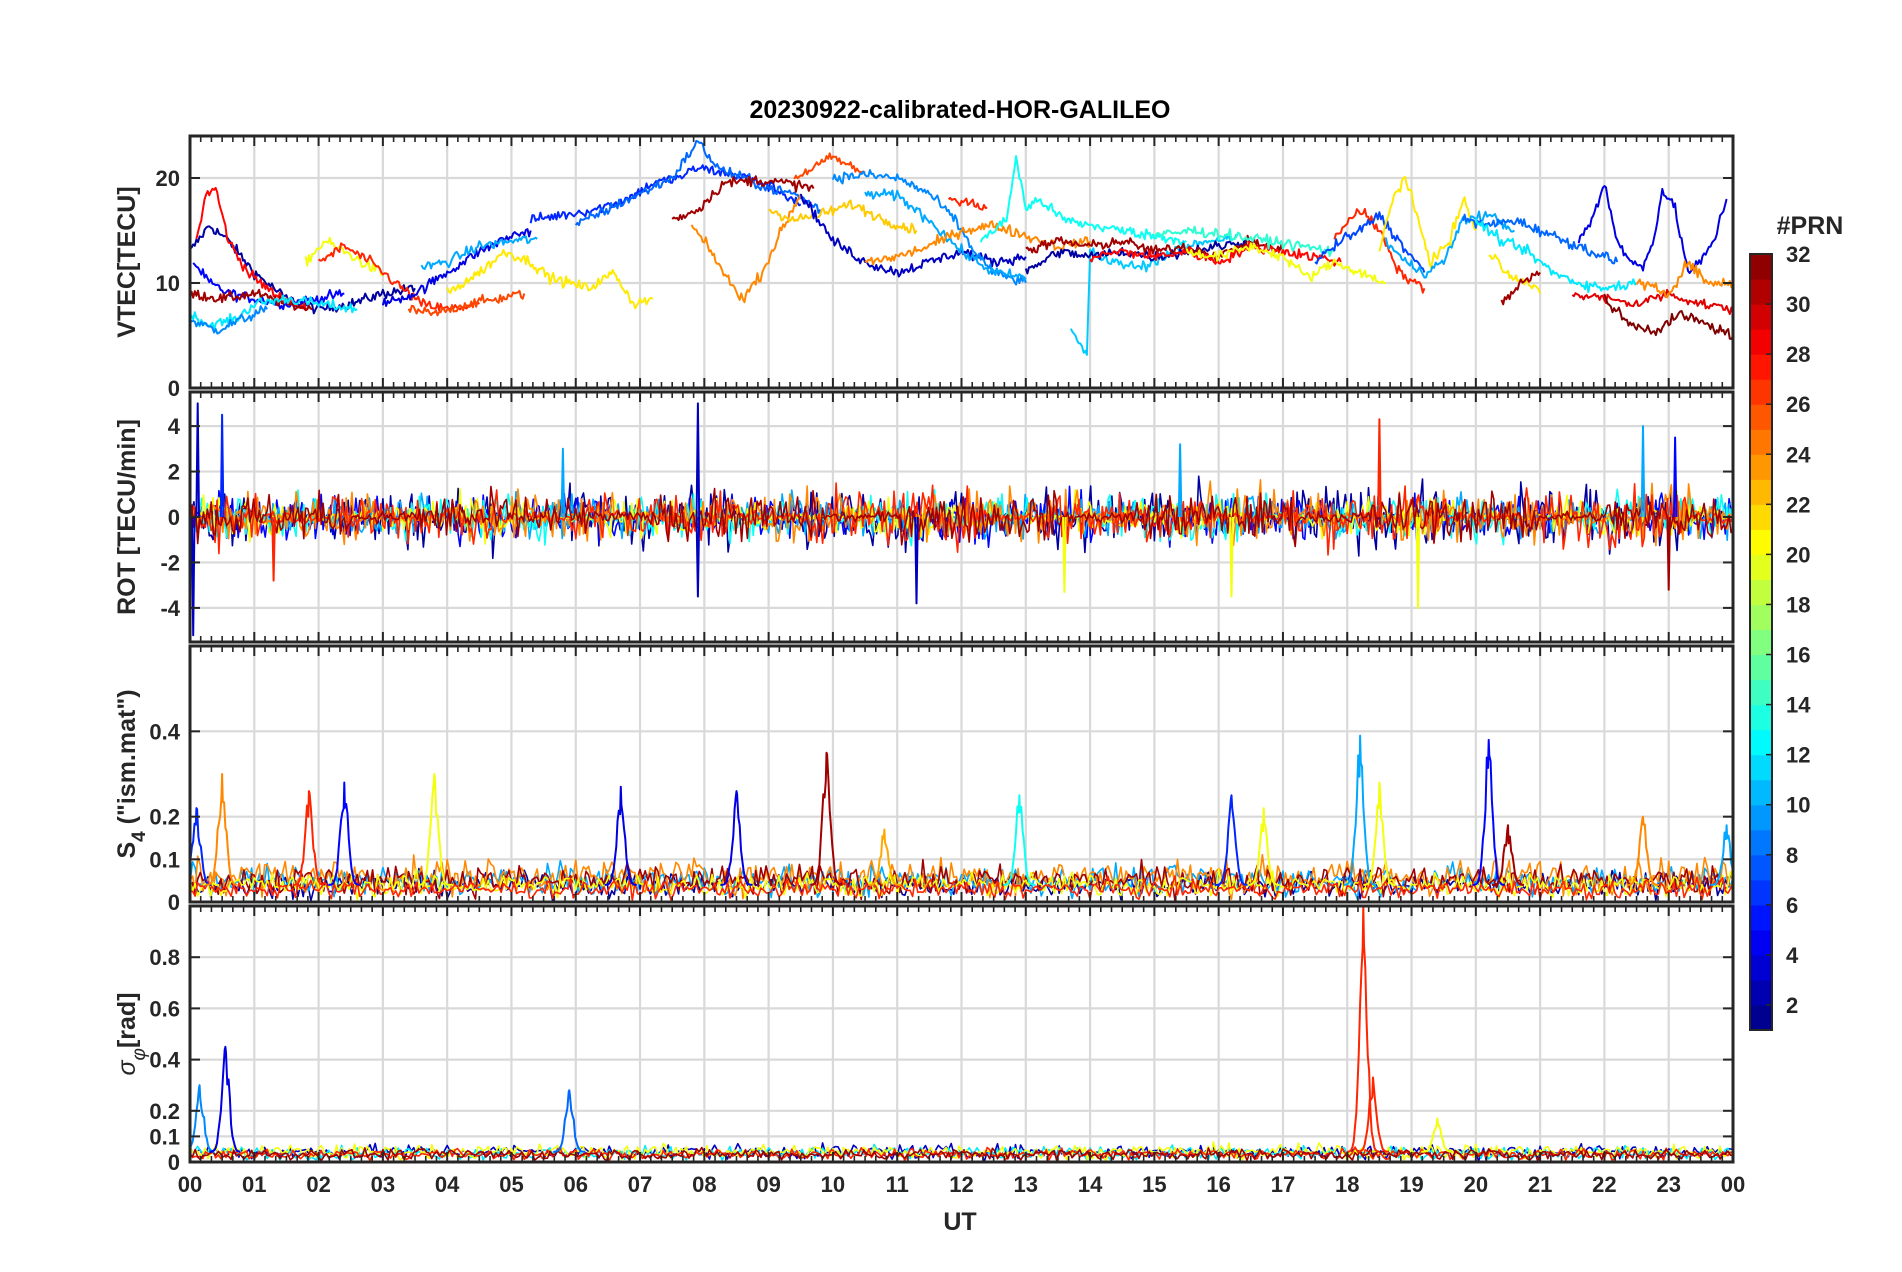  I want to click on colorbar-tick-label: 24, so click(1798, 454).